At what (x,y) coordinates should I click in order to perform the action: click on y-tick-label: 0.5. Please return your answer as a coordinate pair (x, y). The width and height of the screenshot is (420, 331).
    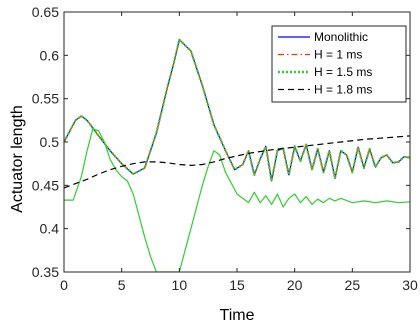
    Looking at the image, I should click on (50, 142).